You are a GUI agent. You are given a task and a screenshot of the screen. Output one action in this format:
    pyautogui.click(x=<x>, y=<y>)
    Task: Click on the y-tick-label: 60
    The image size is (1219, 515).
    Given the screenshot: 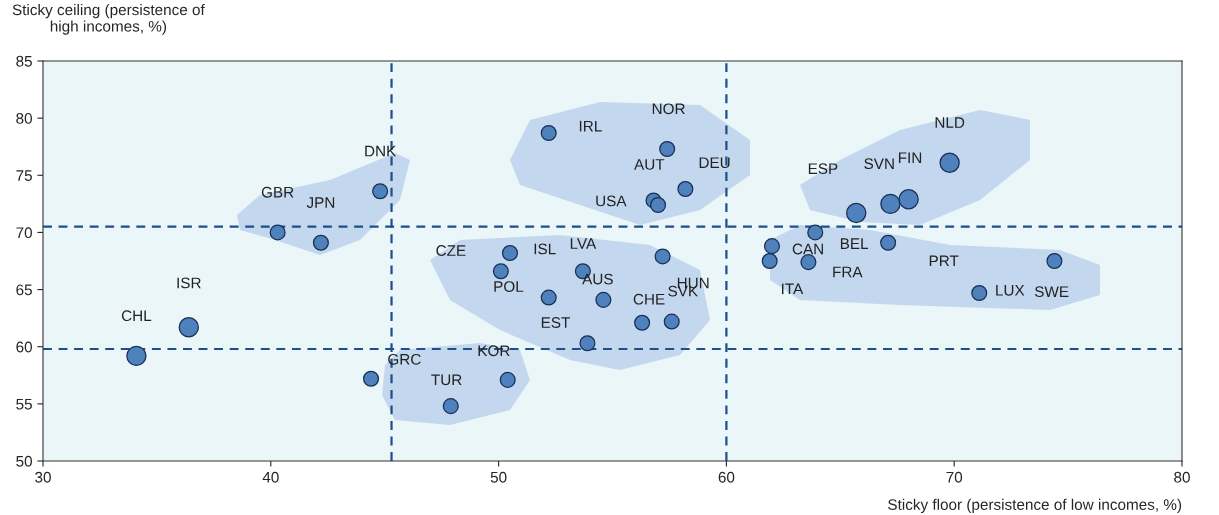 What is the action you would take?
    pyautogui.click(x=24, y=347)
    